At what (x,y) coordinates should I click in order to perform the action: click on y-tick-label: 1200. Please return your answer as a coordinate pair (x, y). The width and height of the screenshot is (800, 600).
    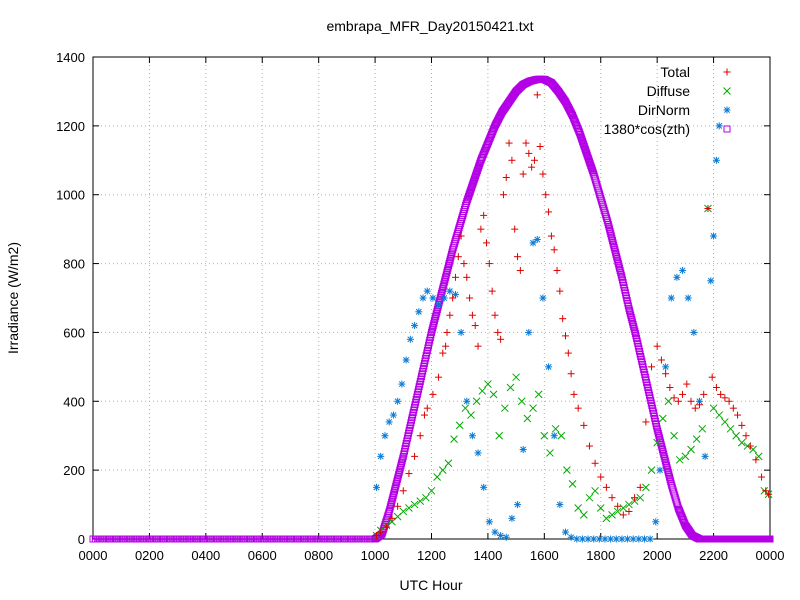
    Looking at the image, I should click on (70, 126).